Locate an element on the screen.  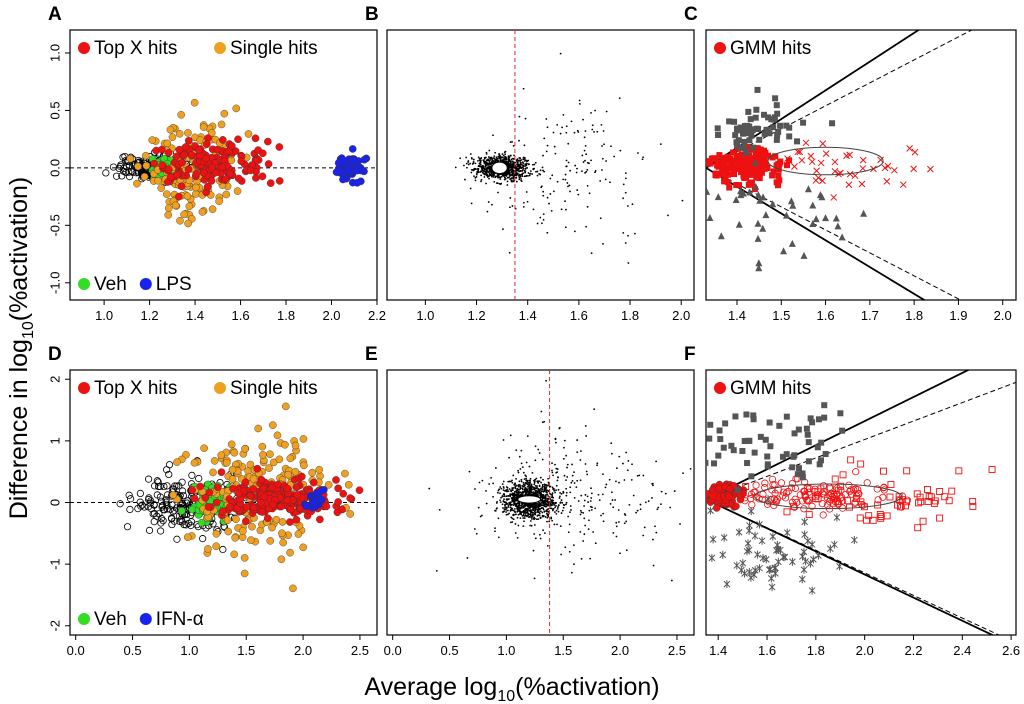
x-tick-label: 1.2 is located at coordinates (477, 315).